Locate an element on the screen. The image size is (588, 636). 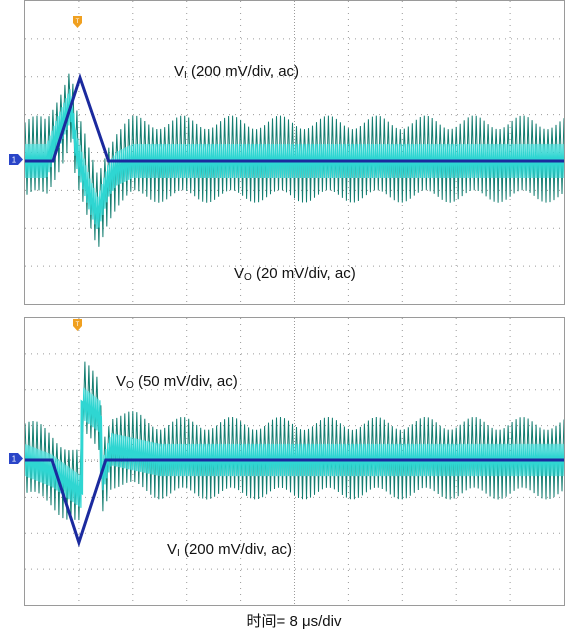
vo-trace-bottom is located at coordinates (294, 447).